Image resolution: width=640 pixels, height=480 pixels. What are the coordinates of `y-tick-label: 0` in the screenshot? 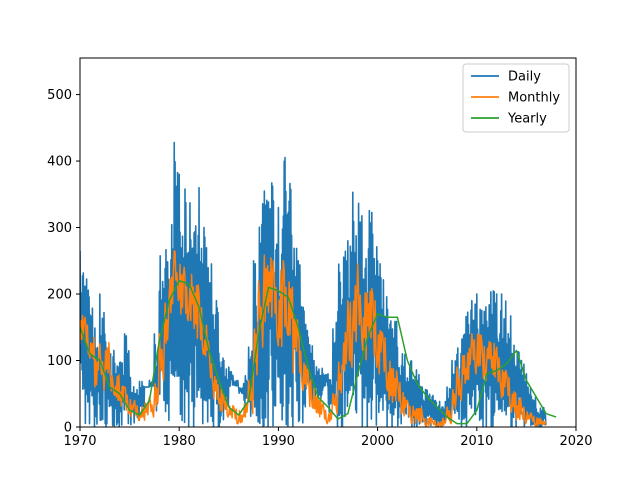 It's located at (68, 428).